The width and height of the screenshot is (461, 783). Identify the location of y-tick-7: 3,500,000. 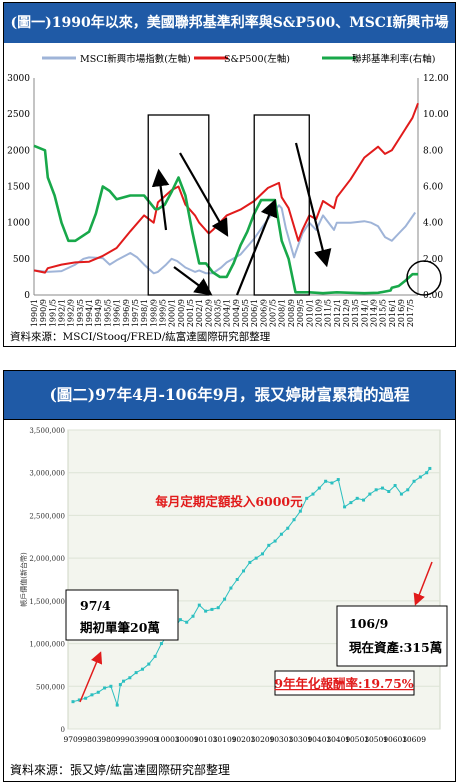
(47, 431).